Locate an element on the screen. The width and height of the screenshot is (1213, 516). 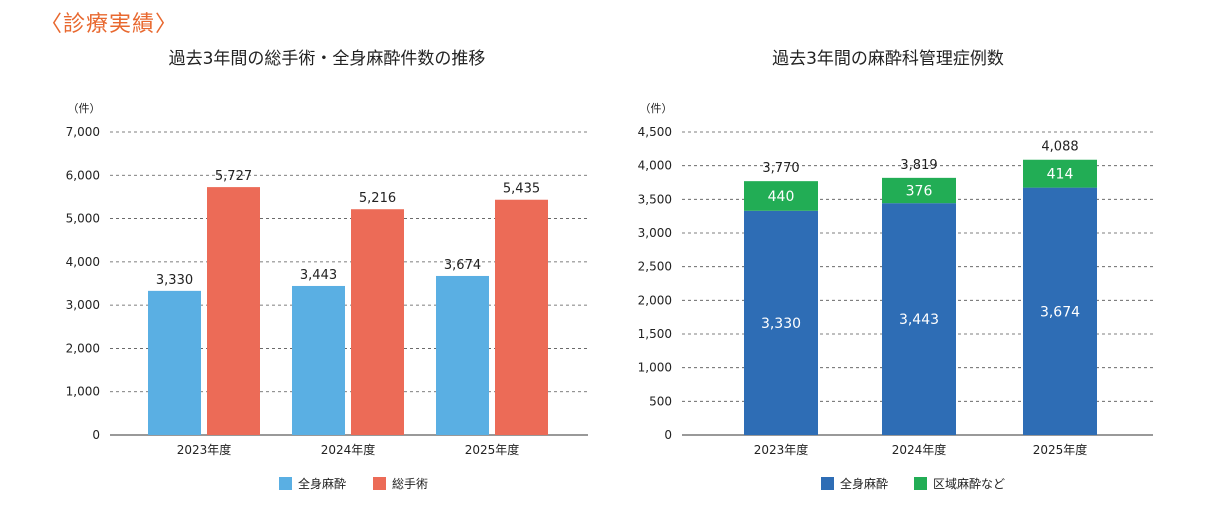
chart2-y-tick-label: 1,500 is located at coordinates (655, 334).